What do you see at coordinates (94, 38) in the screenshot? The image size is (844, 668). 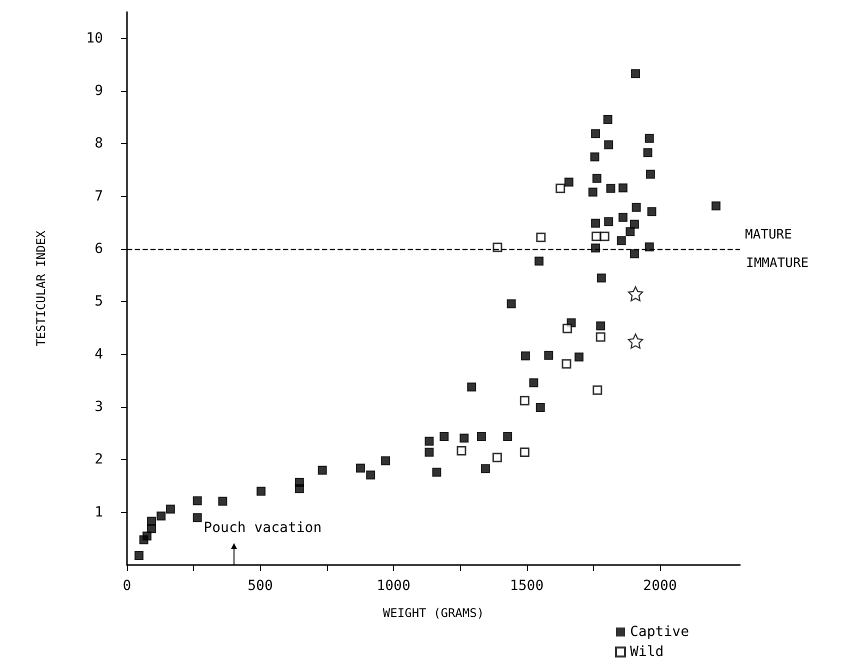 I see `y-tick-label: 10` at bounding box center [94, 38].